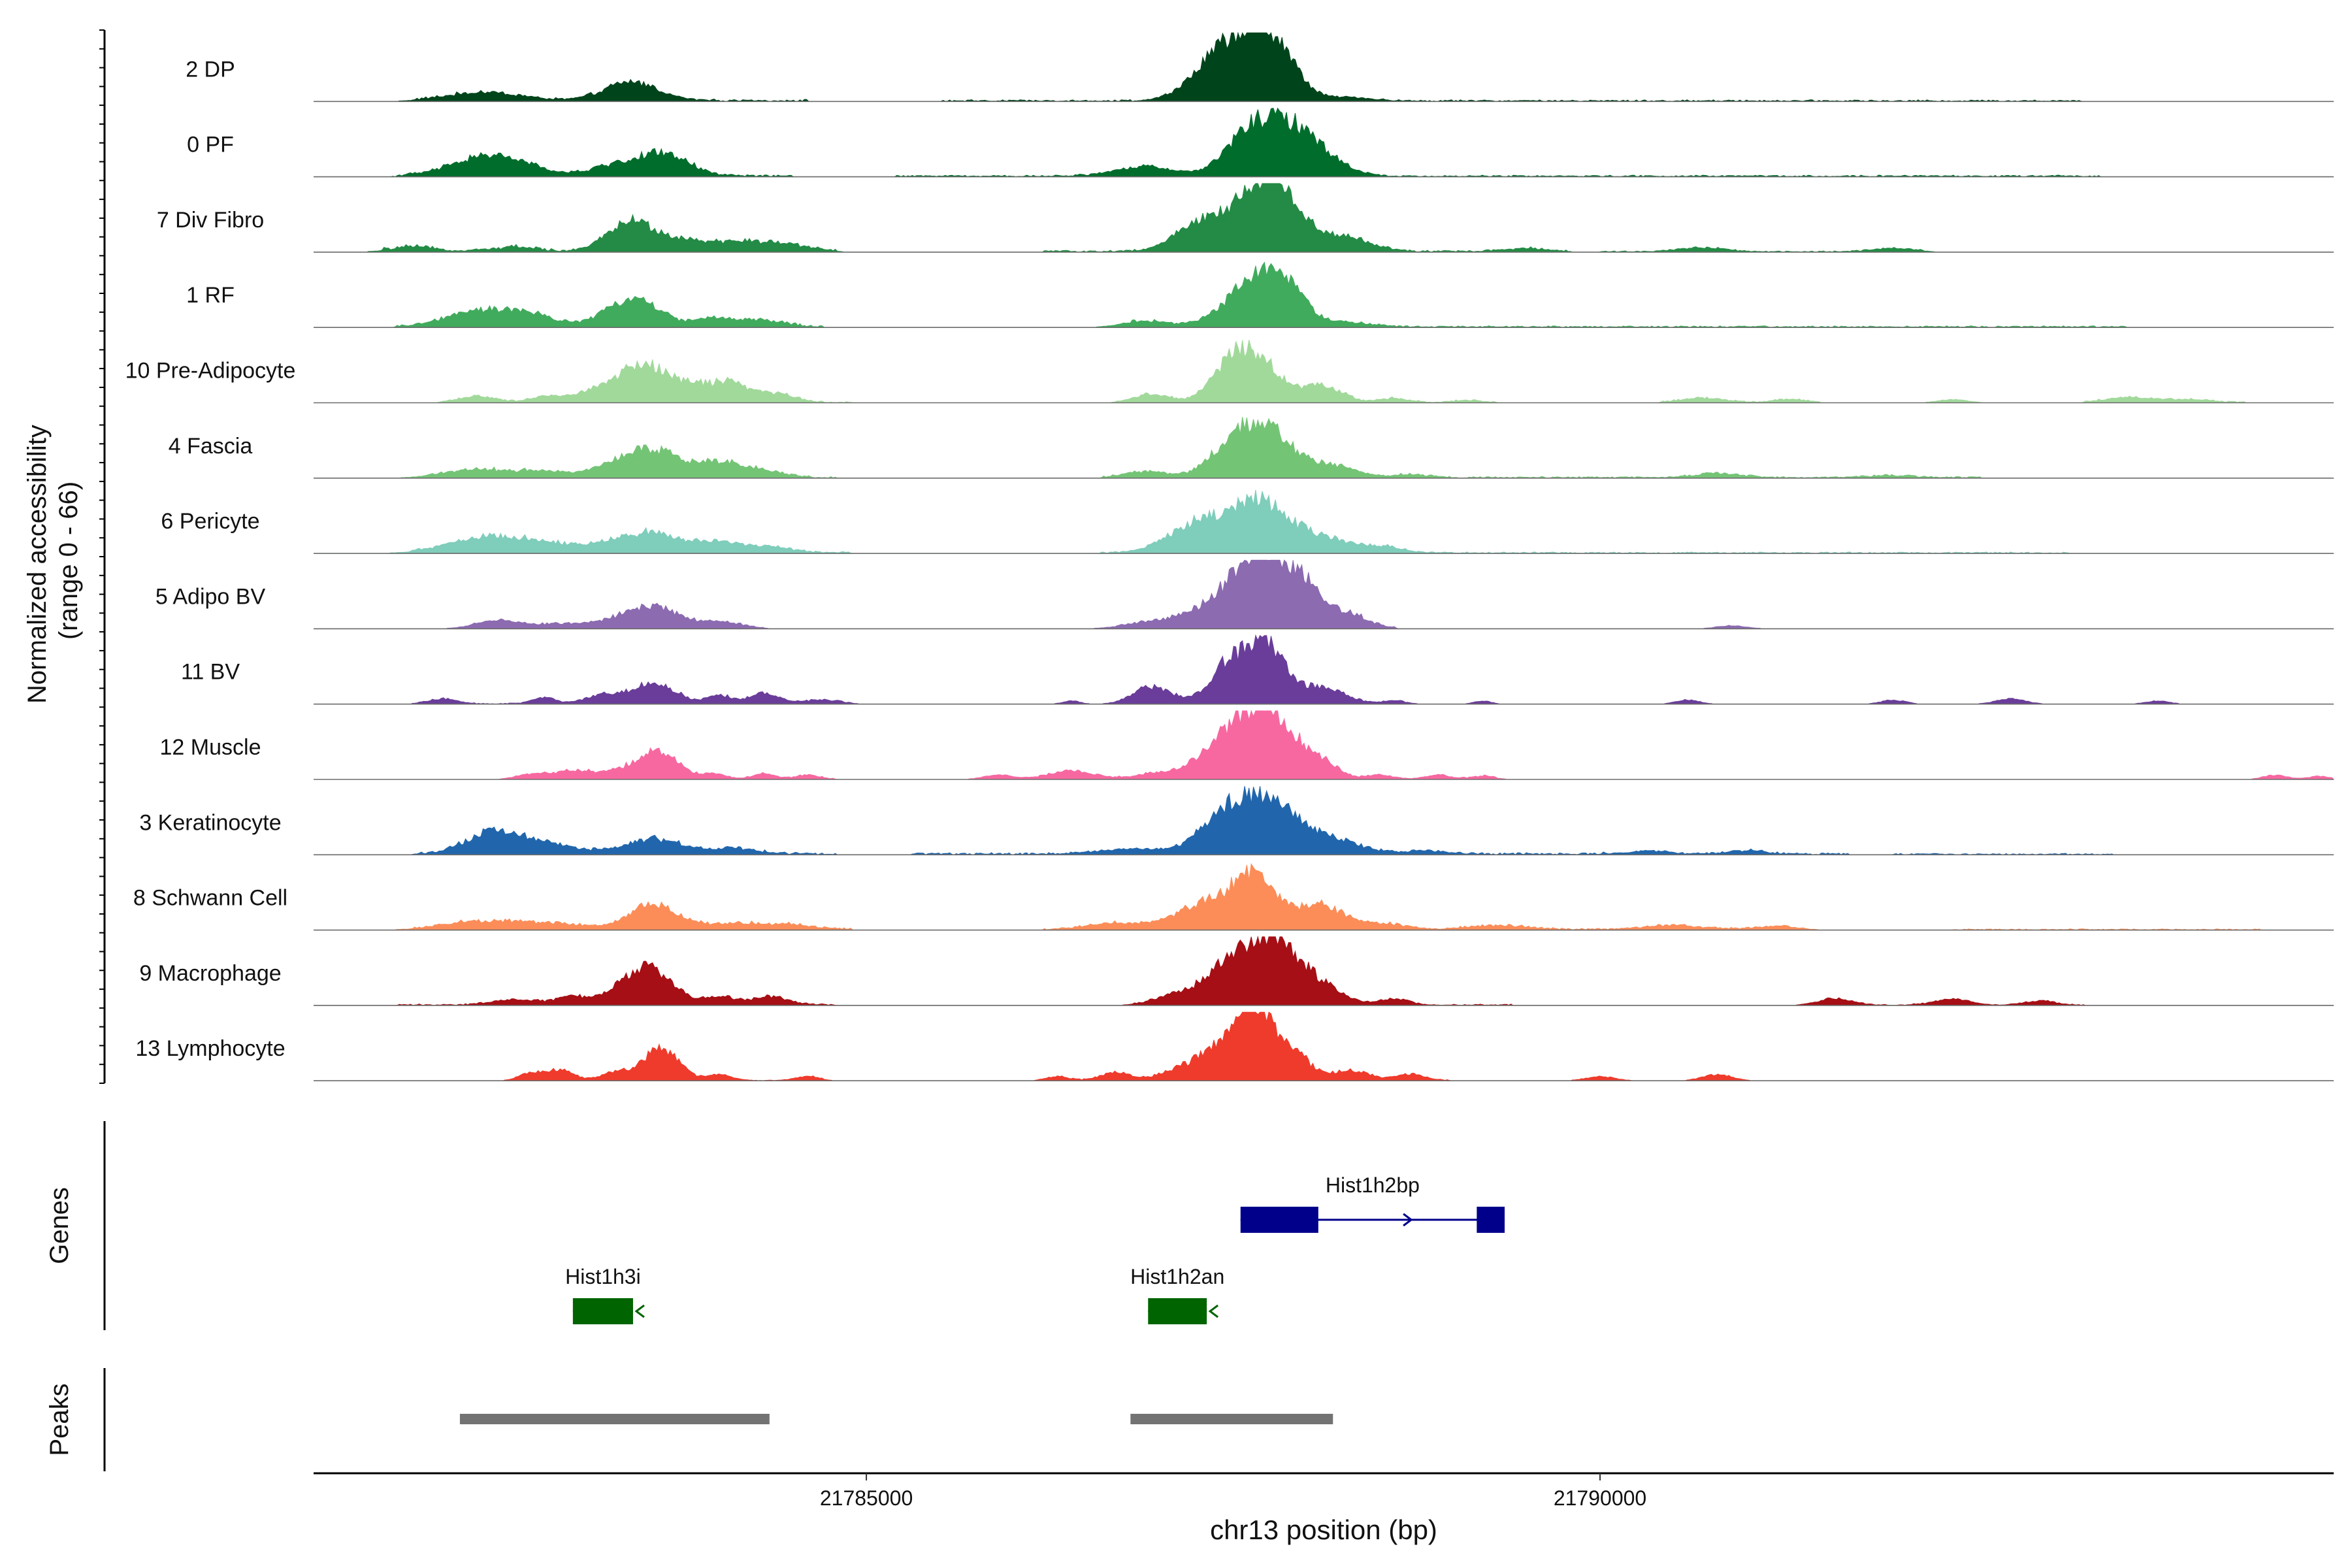  I want to click on track-9: 11 BV, so click(1257, 669).